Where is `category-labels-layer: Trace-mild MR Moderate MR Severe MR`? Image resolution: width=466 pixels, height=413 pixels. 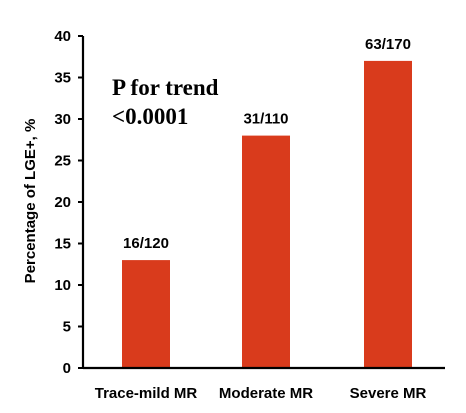 category-labels-layer: Trace-mild MR Moderate MR Severe MR is located at coordinates (261, 393).